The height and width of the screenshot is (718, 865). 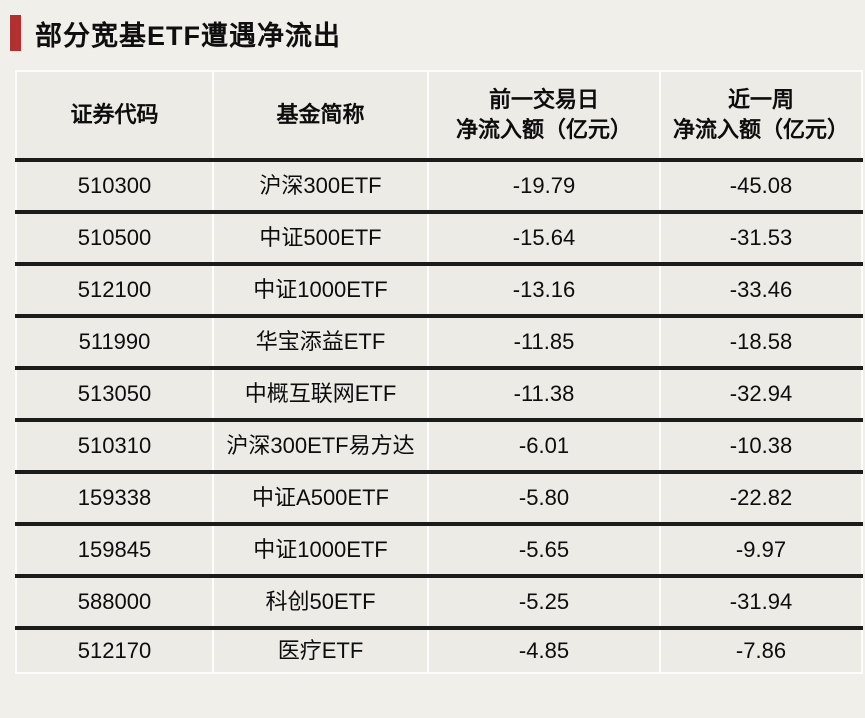 I want to click on title-accent-bar, so click(x=15, y=33).